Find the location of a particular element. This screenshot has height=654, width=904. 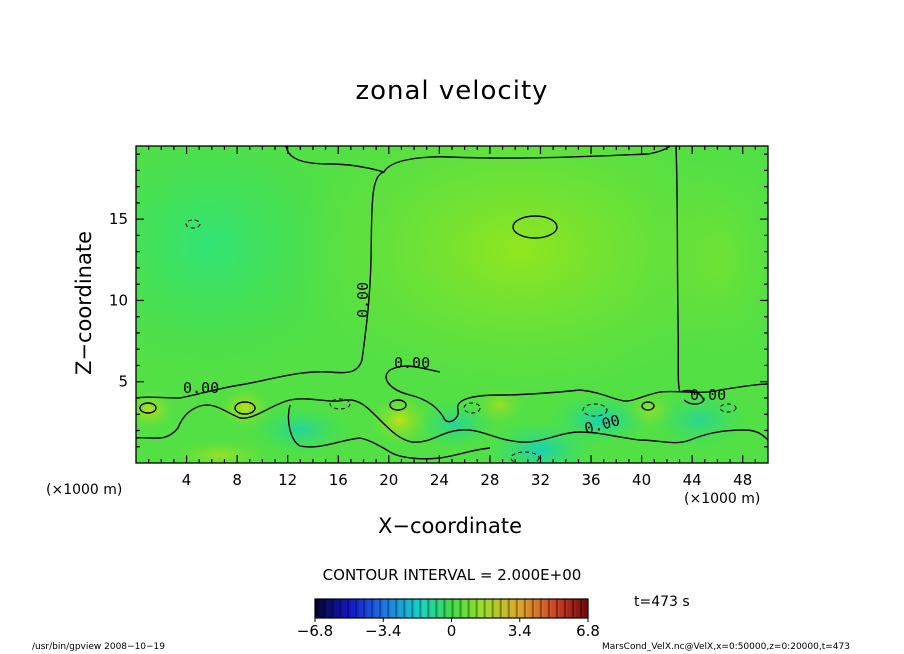

colorbar-cells is located at coordinates (452, 608).